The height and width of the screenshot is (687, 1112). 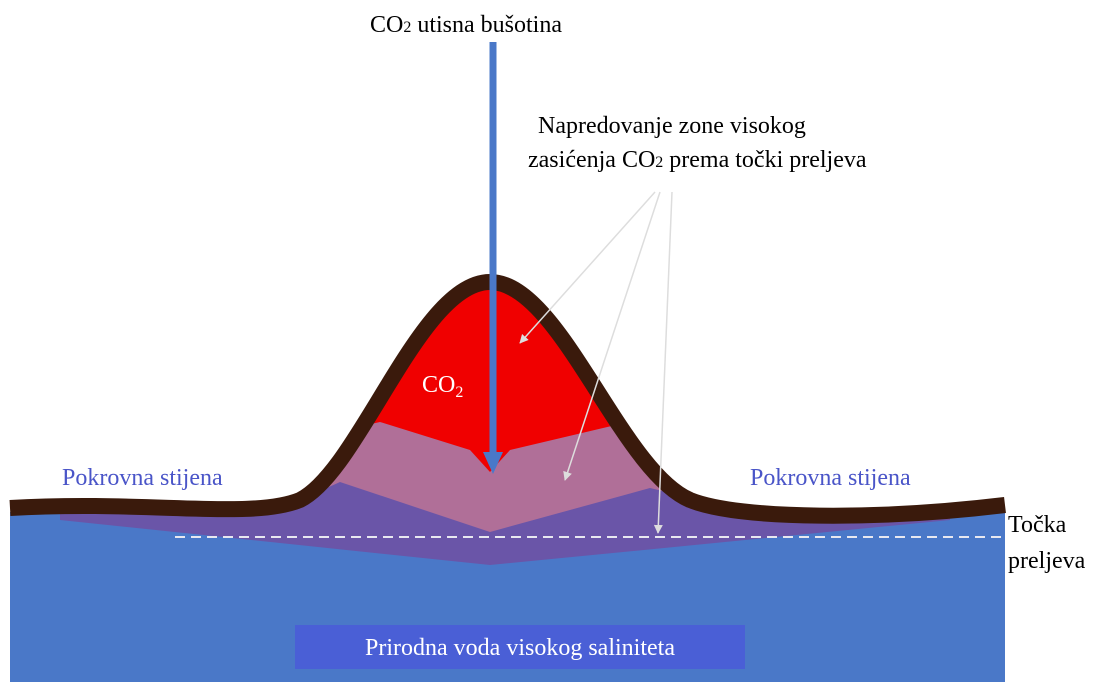 What do you see at coordinates (1047, 561) in the screenshot?
I see `spill-label: preljeva` at bounding box center [1047, 561].